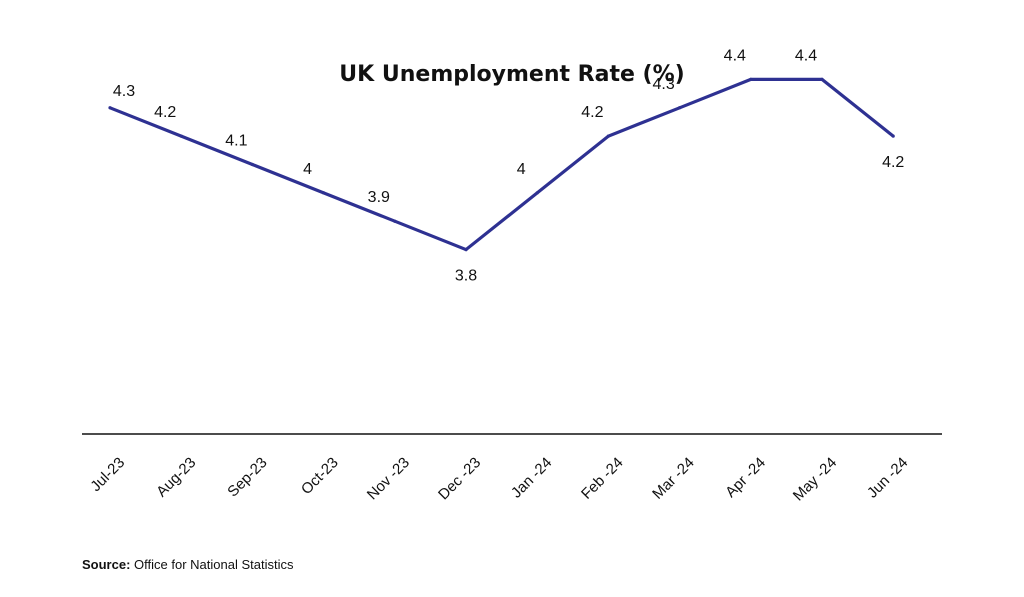 The width and height of the screenshot is (1024, 597). Describe the element at coordinates (887, 477) in the screenshot. I see `x-tick-label: Jun -24` at that location.